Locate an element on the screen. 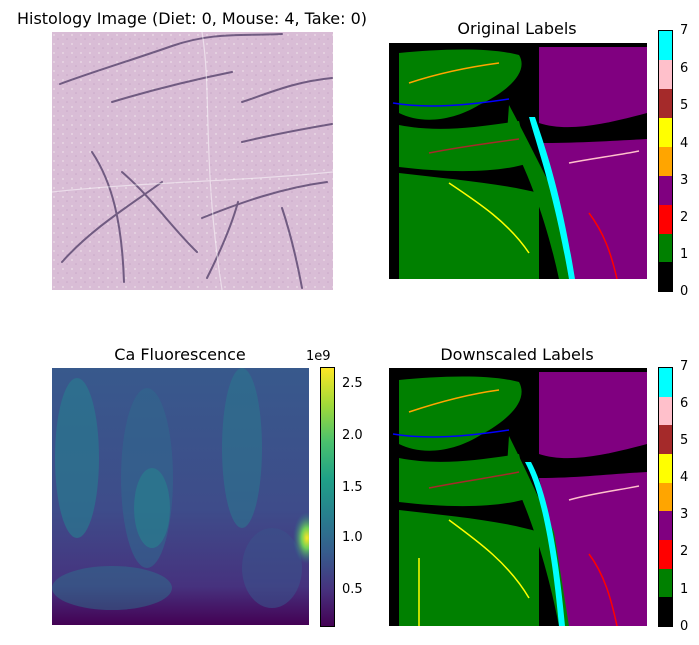 This screenshot has width=699, height=645. fluorescence-image is located at coordinates (180, 496).